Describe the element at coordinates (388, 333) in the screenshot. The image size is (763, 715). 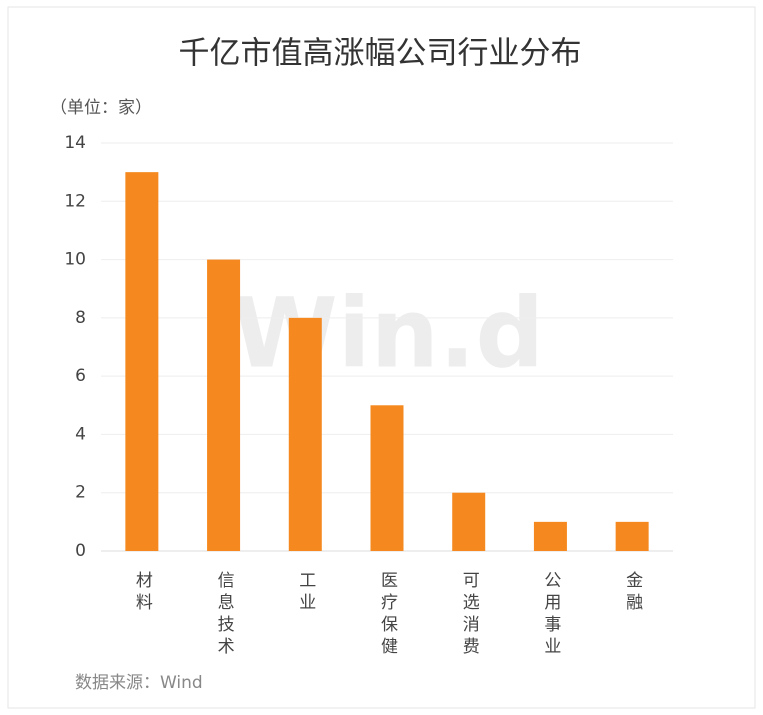
I see `watermark: Win.d` at that location.